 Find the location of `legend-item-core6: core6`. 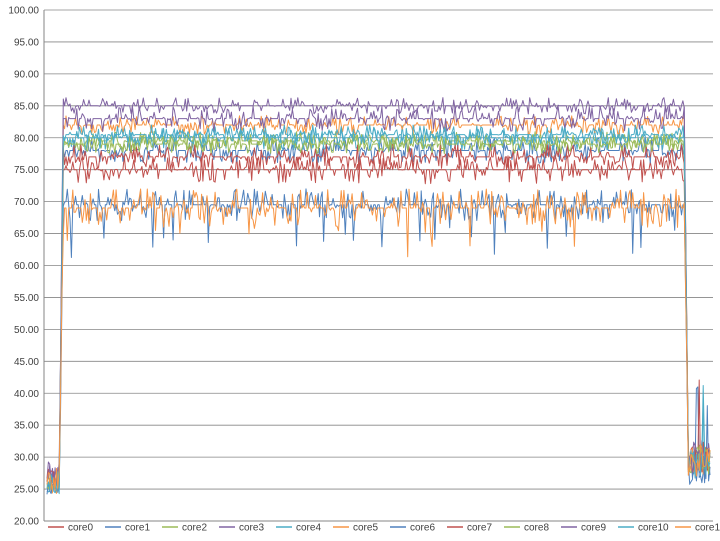

legend-item-core6: core6 is located at coordinates (412, 528).